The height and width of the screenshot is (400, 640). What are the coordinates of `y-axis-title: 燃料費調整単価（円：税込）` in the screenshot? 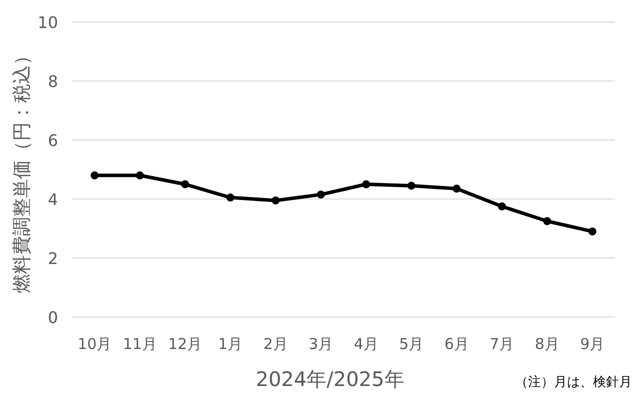 It's located at (22, 169).